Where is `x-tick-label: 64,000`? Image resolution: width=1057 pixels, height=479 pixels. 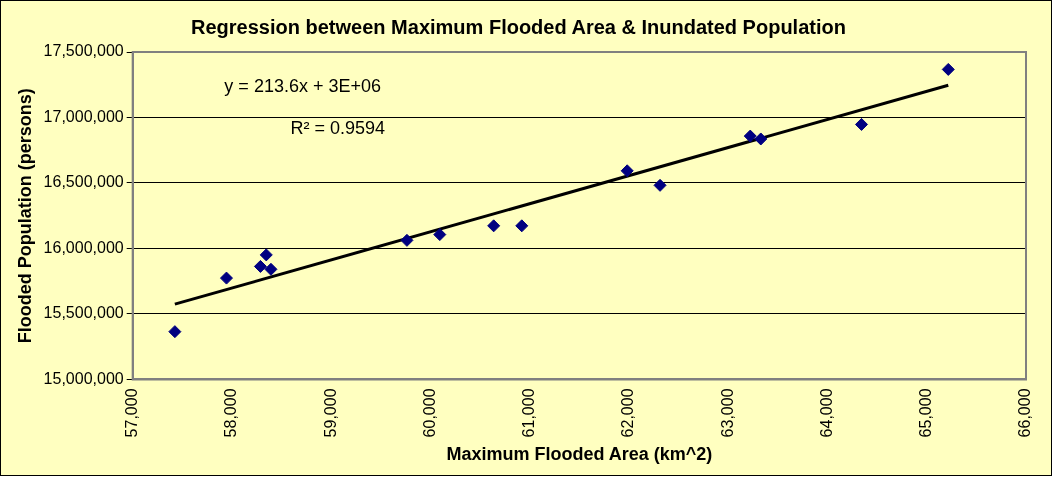
x-tick-label: 64,000 is located at coordinates (826, 413).